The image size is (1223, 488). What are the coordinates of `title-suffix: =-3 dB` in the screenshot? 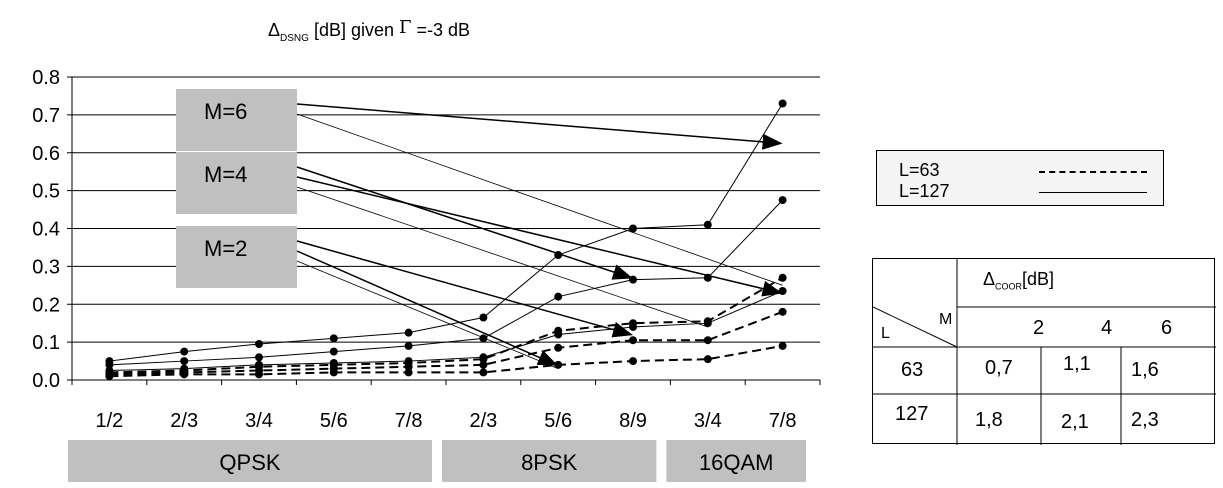 It's located at (441, 30).